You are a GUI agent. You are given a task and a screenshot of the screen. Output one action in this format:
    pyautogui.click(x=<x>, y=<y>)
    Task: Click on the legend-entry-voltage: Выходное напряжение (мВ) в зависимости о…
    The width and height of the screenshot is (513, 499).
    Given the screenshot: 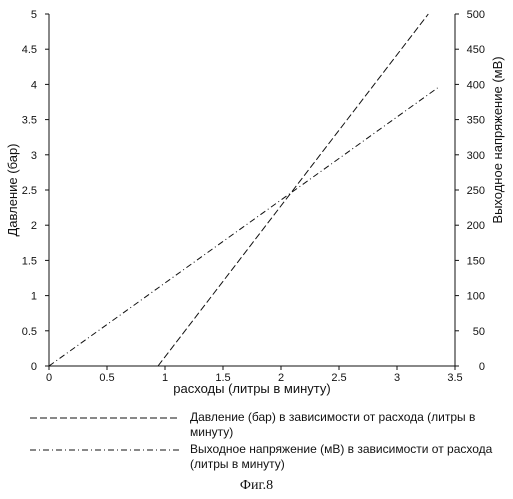 What is the action you would take?
    pyautogui.click(x=265, y=458)
    